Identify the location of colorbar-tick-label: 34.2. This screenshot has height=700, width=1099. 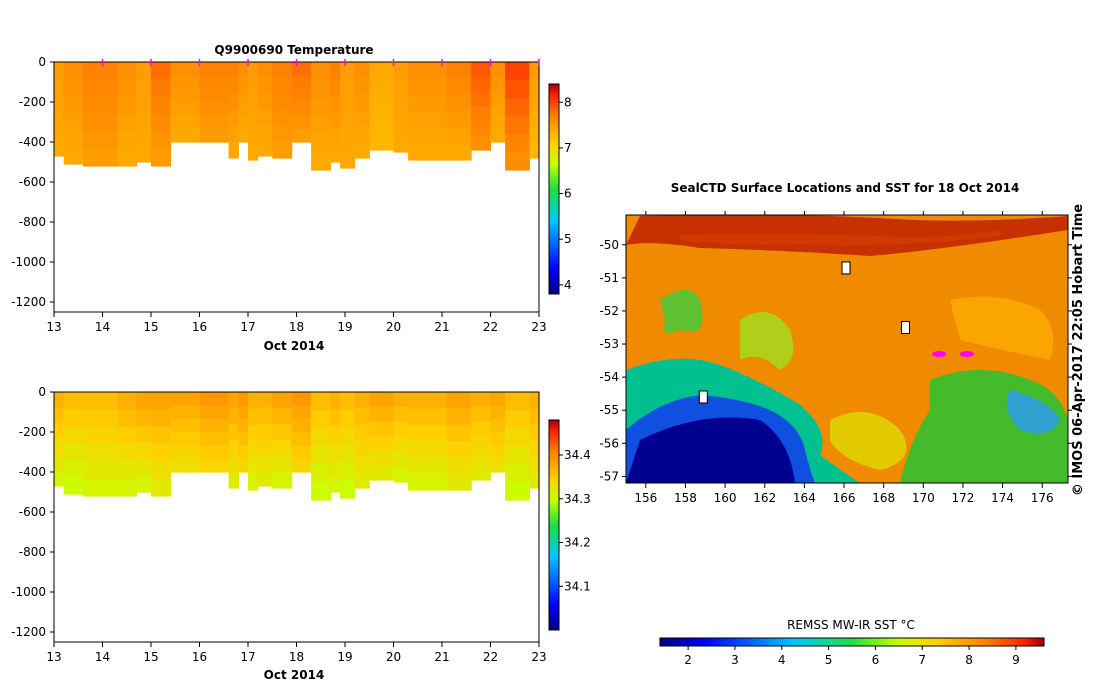
(577, 543).